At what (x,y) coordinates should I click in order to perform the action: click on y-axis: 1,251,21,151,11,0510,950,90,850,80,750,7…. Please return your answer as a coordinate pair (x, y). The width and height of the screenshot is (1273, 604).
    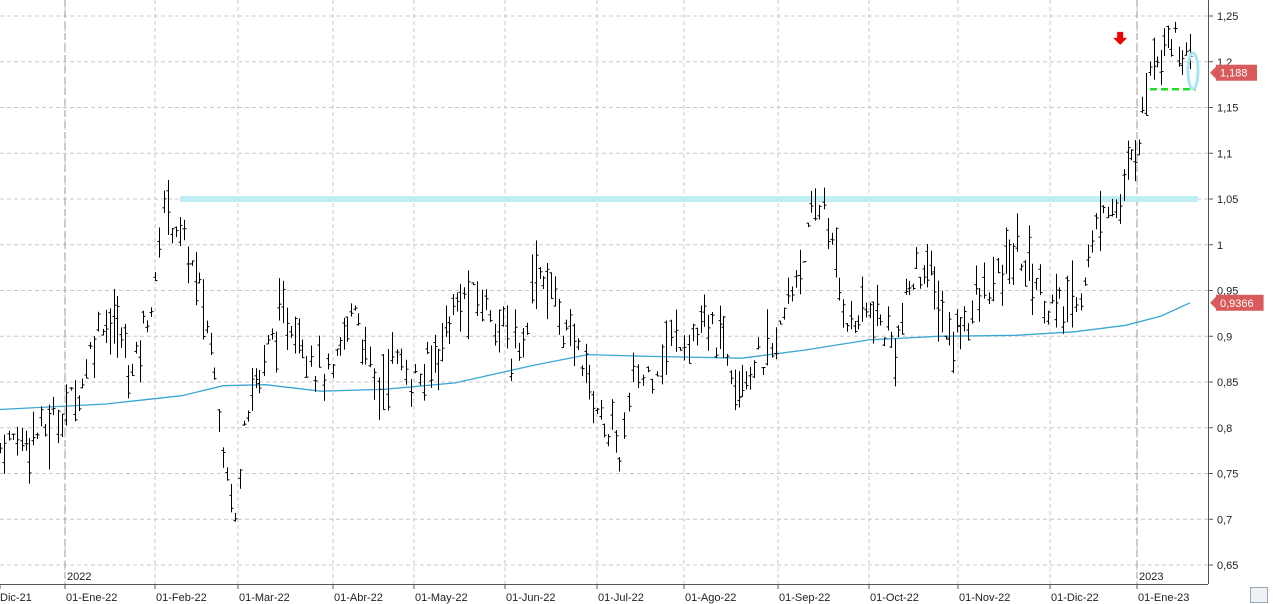
    Looking at the image, I should click on (1223, 292).